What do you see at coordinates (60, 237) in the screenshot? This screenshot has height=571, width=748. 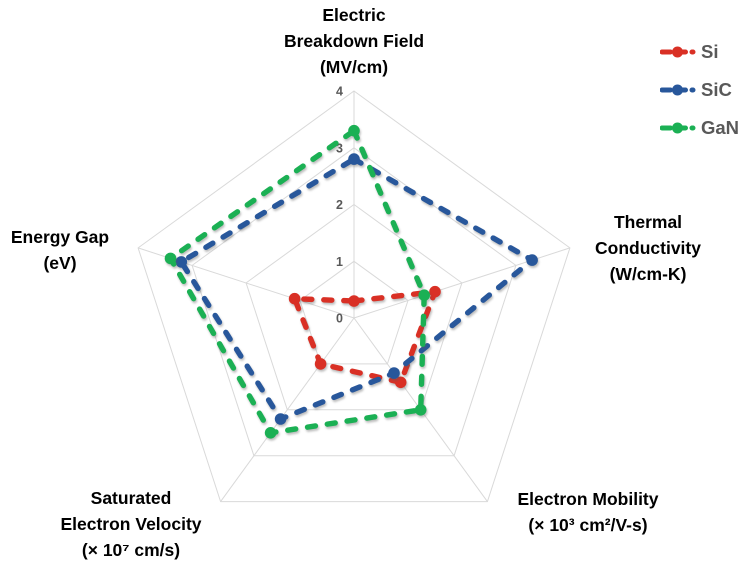 I see `axis-title-line: Energy Gap` at bounding box center [60, 237].